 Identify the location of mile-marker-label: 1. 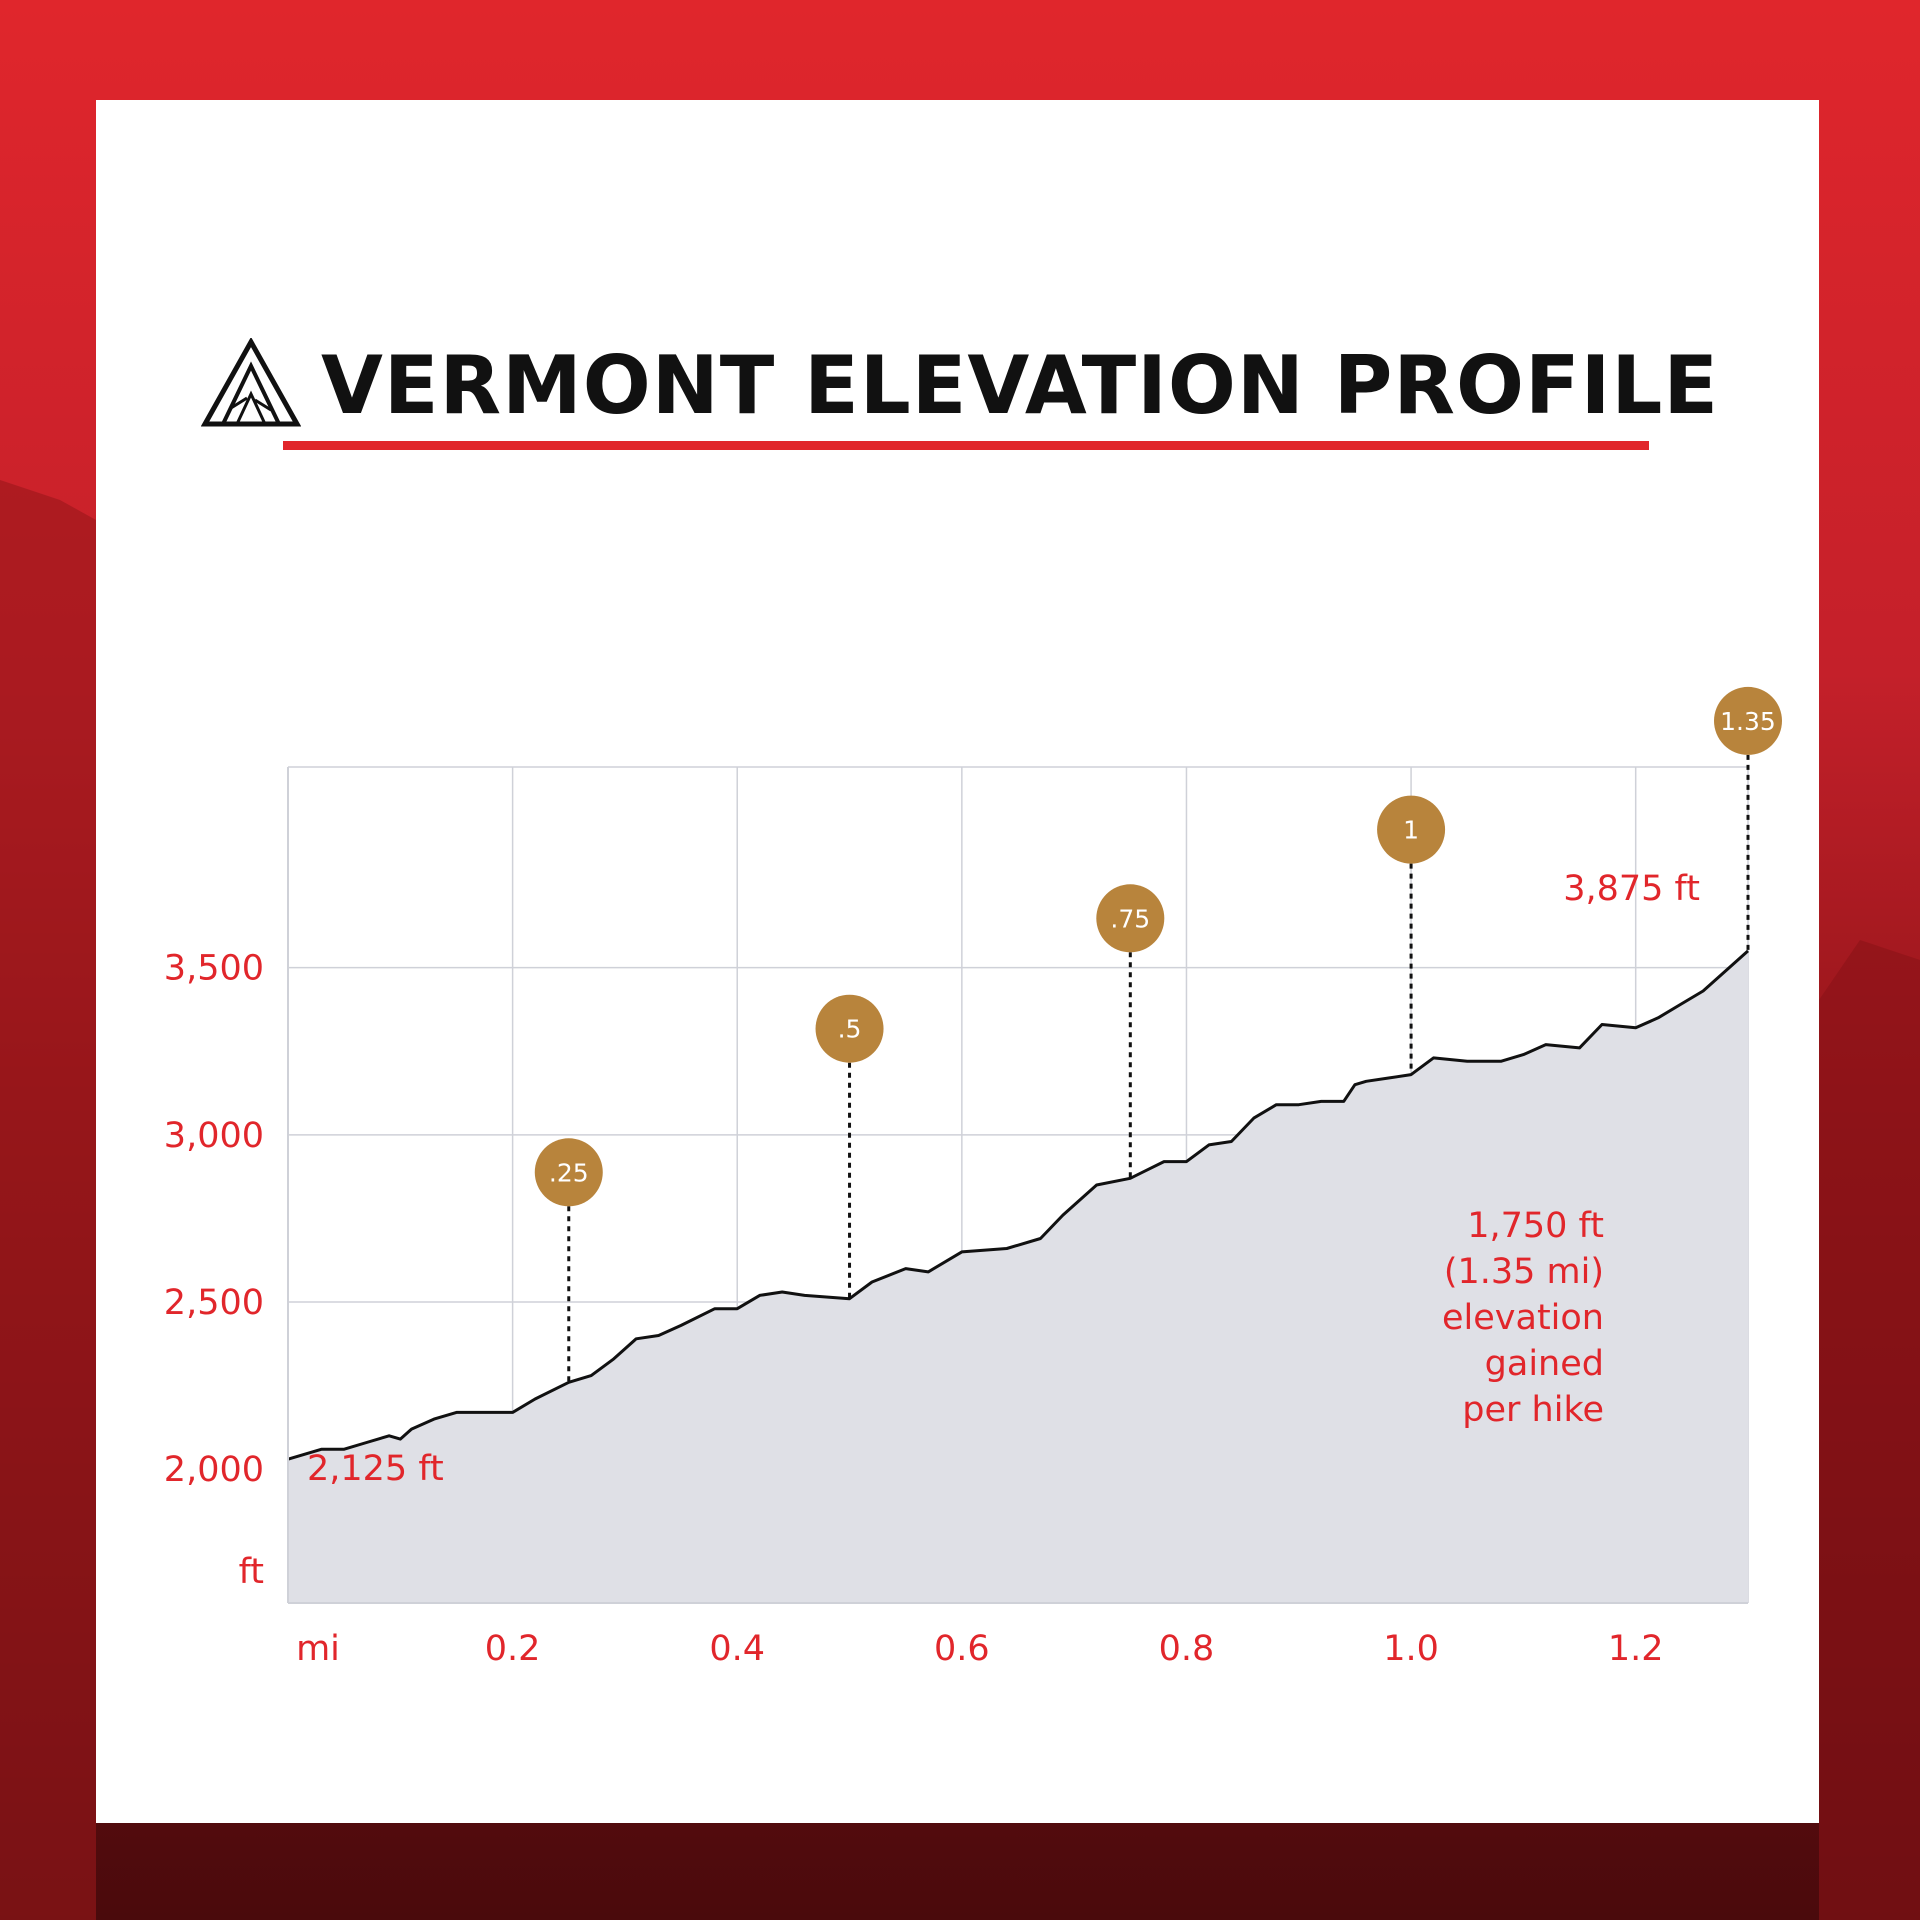
(1411, 830).